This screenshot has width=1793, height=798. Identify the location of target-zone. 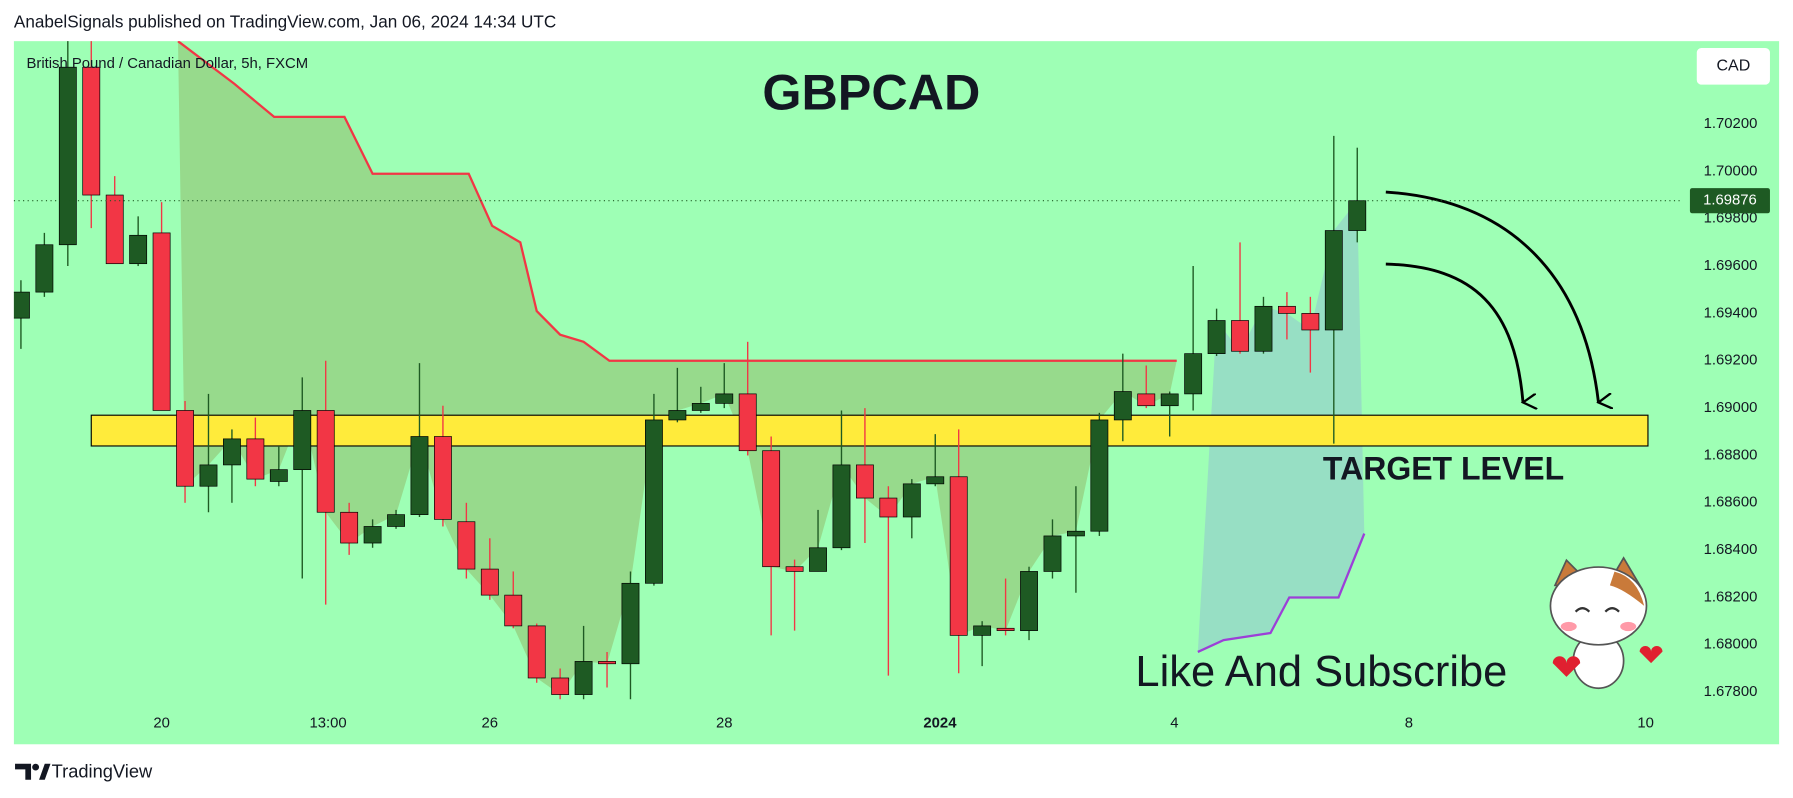
(869, 430).